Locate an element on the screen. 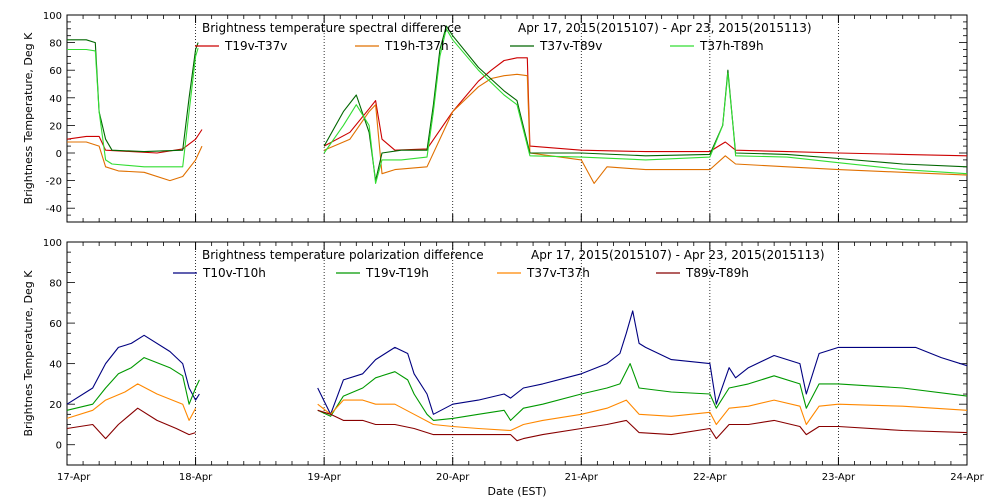 The height and width of the screenshot is (504, 1000). x-tick-label: 20-Apr is located at coordinates (453, 477).